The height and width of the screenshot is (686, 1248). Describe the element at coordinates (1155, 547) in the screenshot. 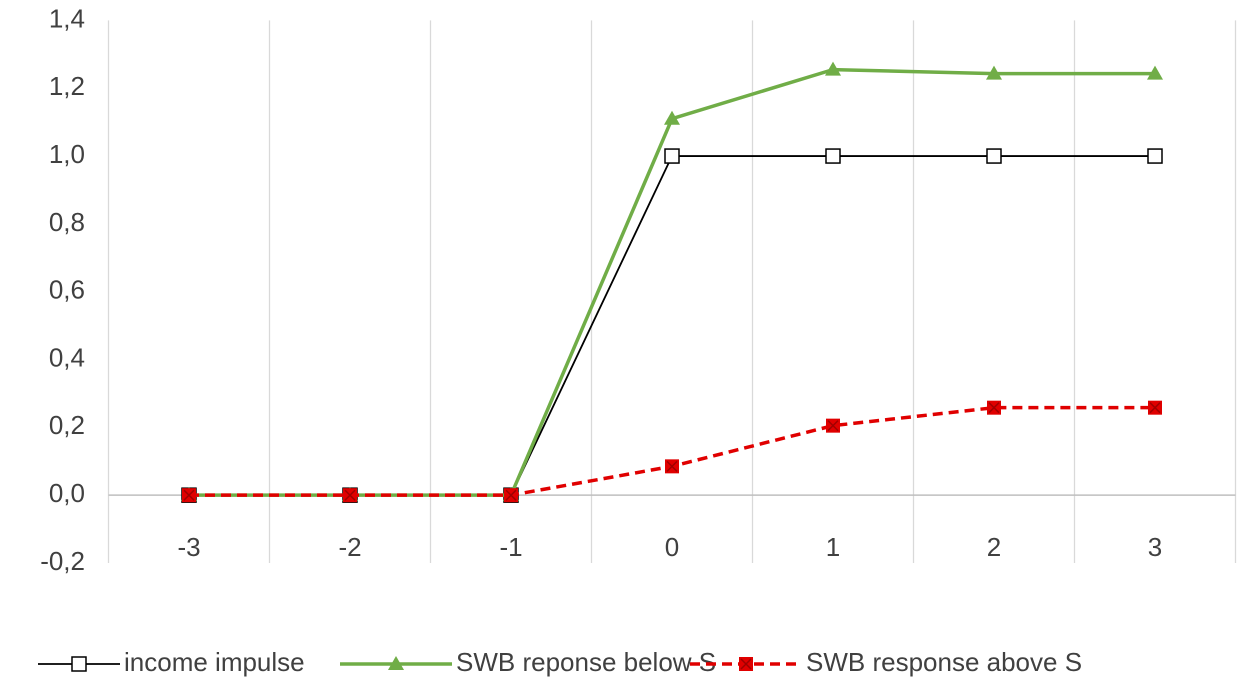

I see `x-tick-label: 3` at that location.